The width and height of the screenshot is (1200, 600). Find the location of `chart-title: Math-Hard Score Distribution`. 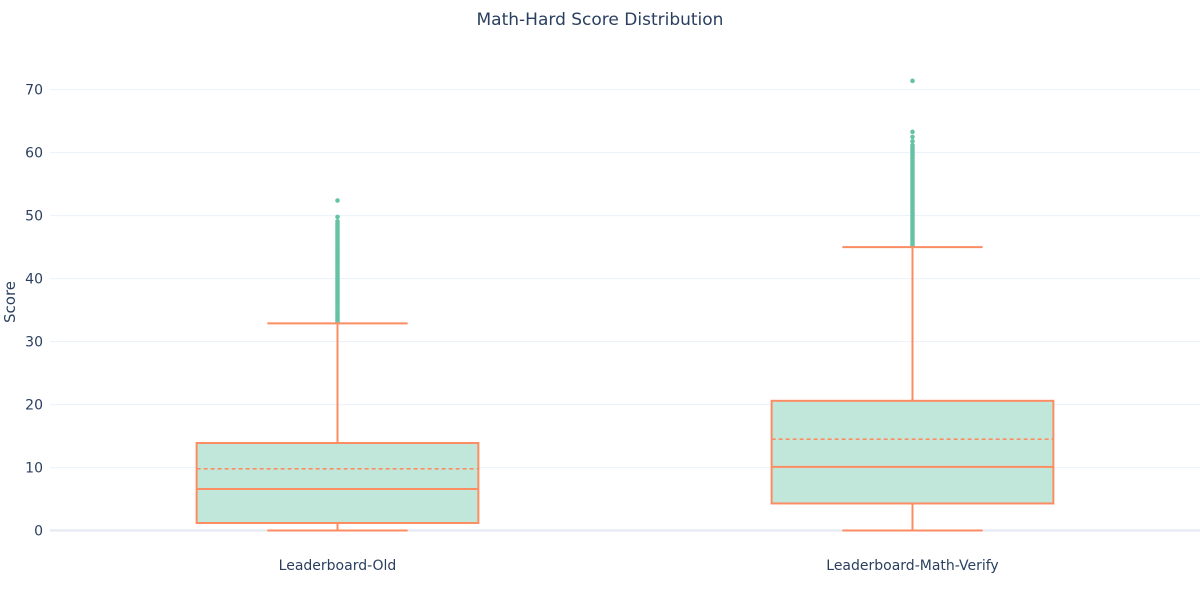

chart-title: Math-Hard Score Distribution is located at coordinates (600, 20).